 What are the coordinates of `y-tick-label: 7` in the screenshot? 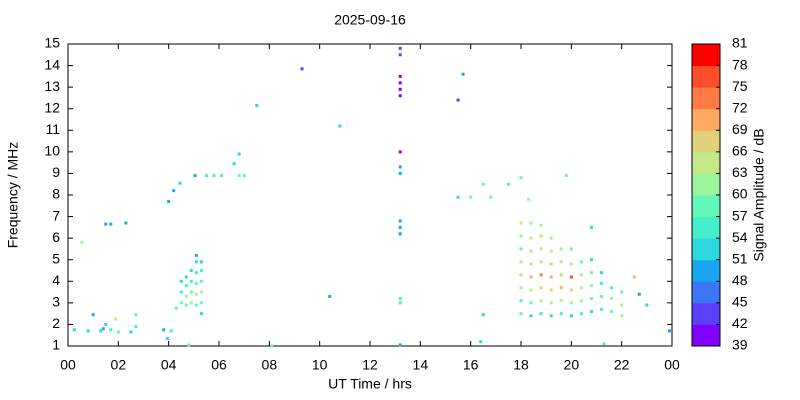 It's located at (56, 215).